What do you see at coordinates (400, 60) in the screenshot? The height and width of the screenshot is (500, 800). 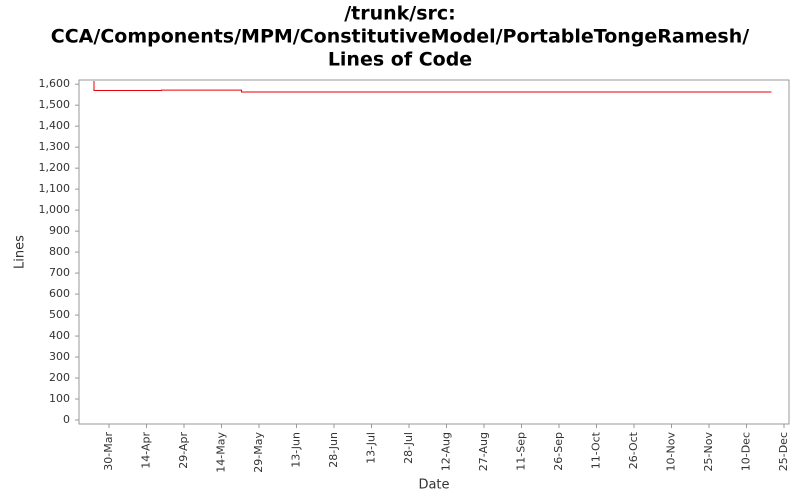 I see `chart-title: Lines of Code` at bounding box center [400, 60].